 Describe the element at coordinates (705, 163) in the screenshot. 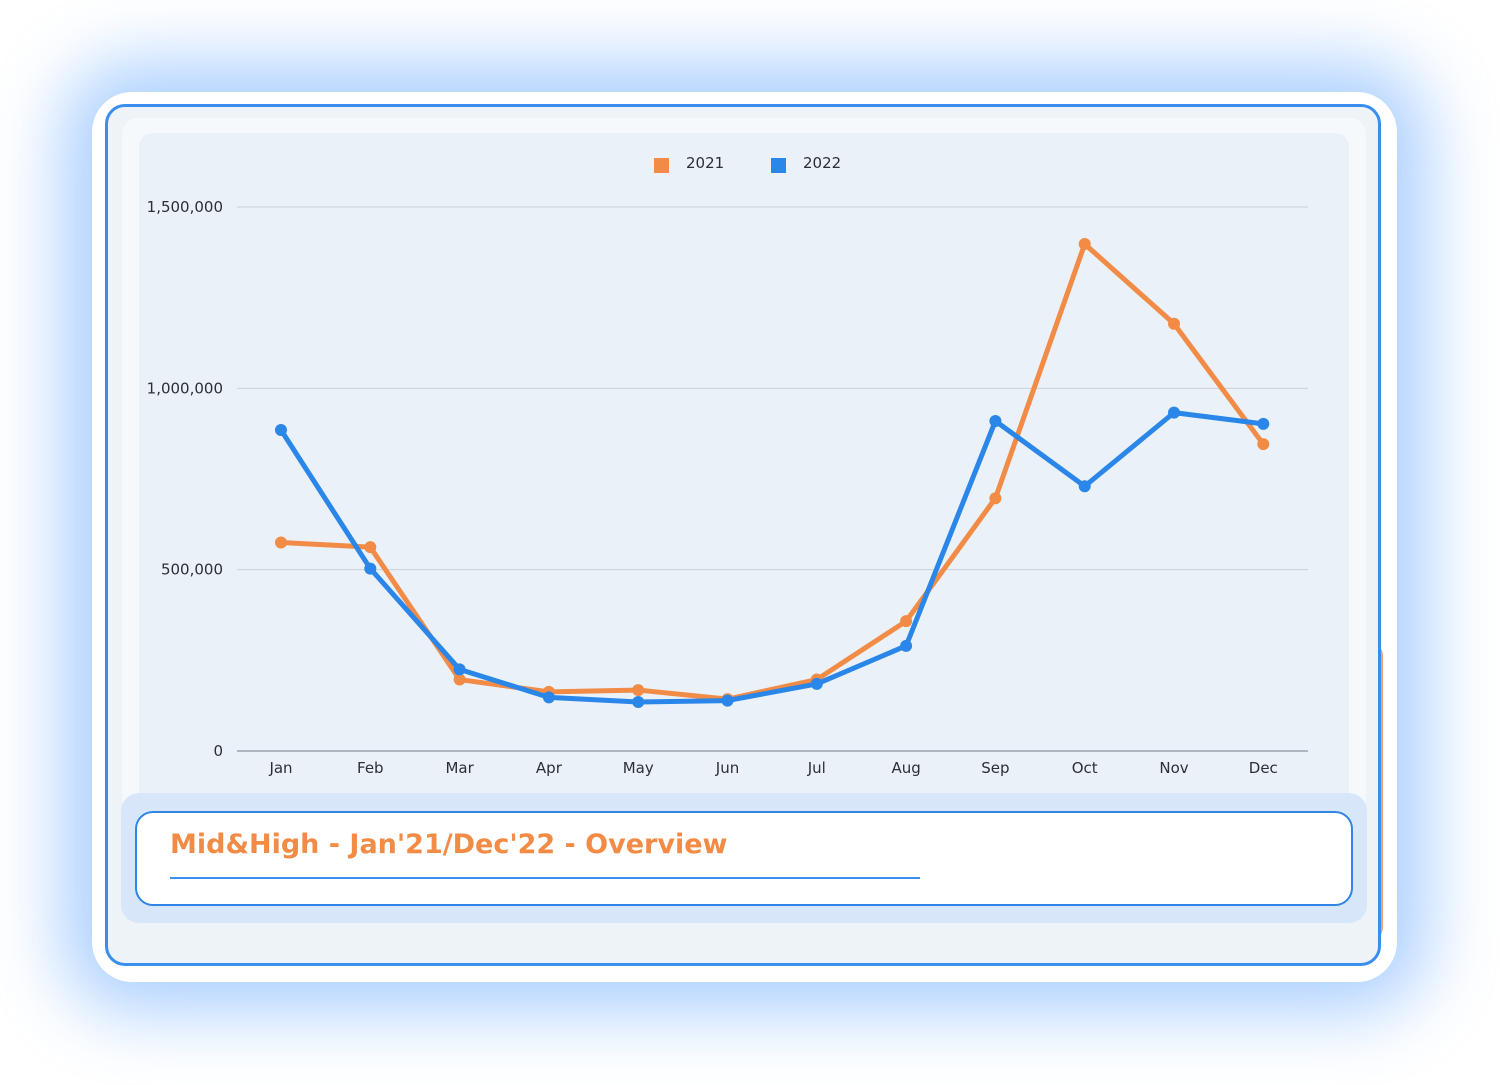

I see `legend-label-2021: 2021` at that location.